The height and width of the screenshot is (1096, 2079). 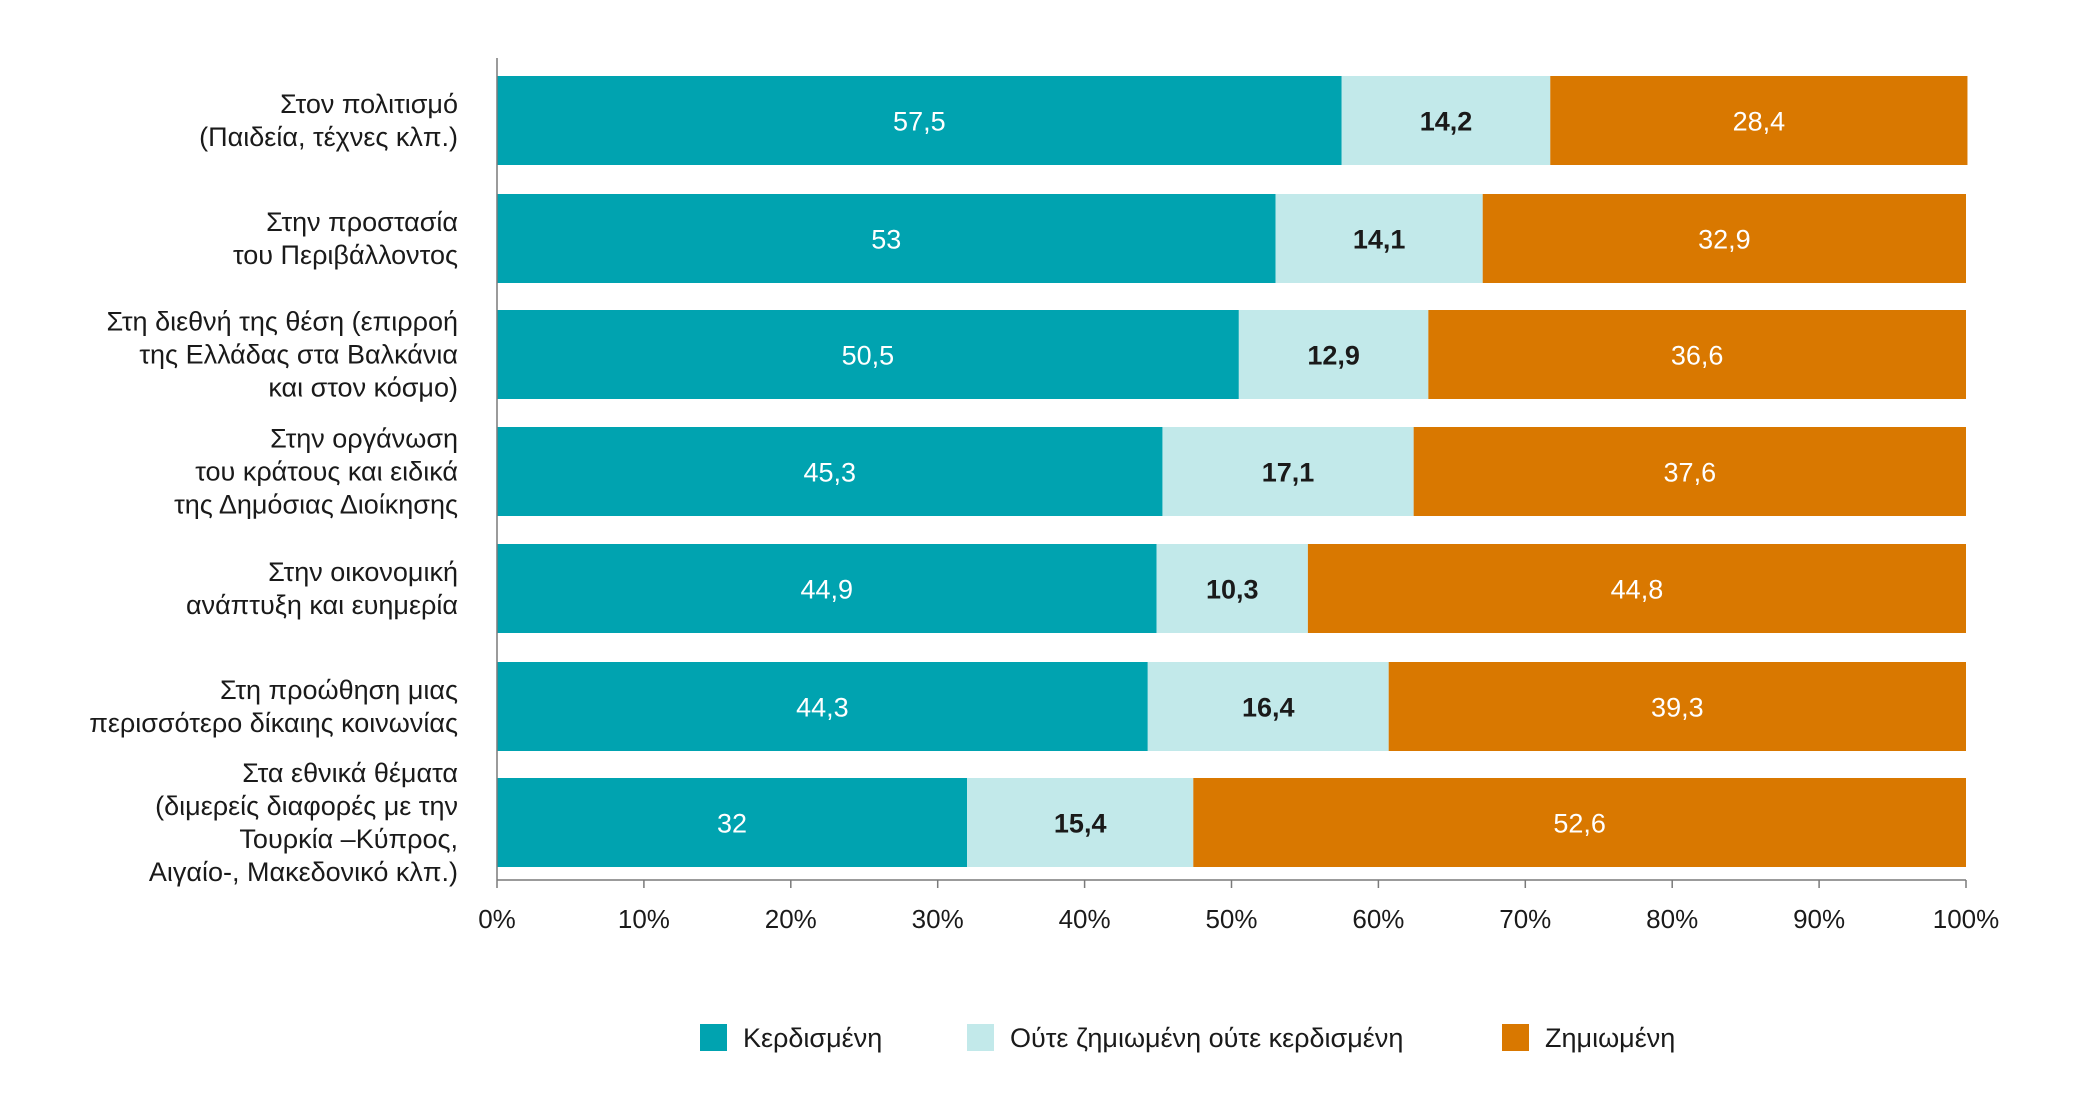 I want to click on data-label: 10,3, so click(x=1232, y=590).